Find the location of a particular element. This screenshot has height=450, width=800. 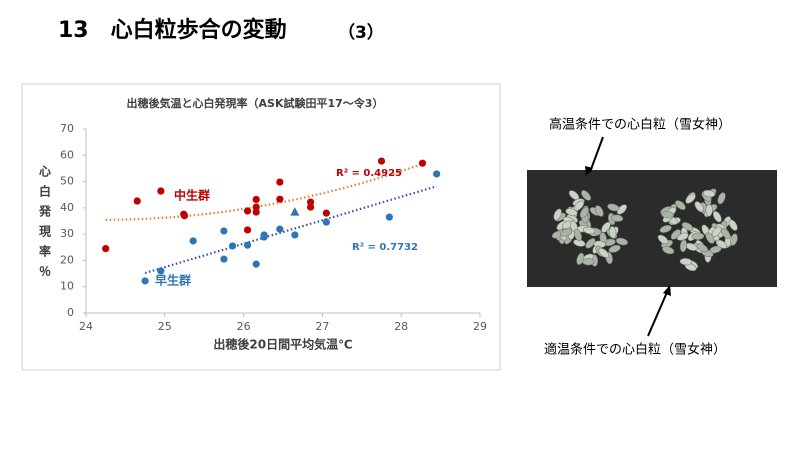

x-axis-label: 出穂後20日間平均気温℃ is located at coordinates (282, 344).